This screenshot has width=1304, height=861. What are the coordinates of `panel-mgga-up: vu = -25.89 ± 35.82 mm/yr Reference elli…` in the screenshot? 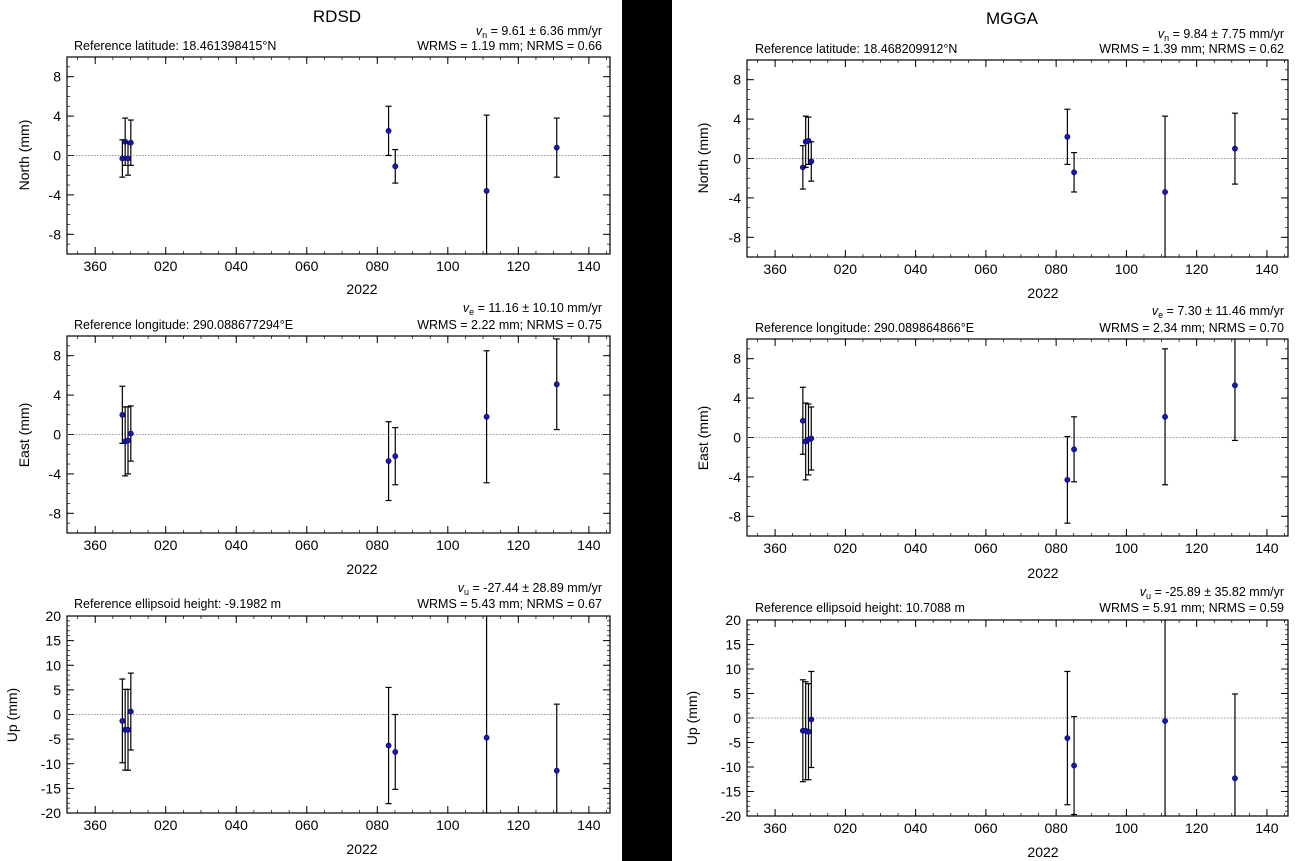 It's located at (986, 722).